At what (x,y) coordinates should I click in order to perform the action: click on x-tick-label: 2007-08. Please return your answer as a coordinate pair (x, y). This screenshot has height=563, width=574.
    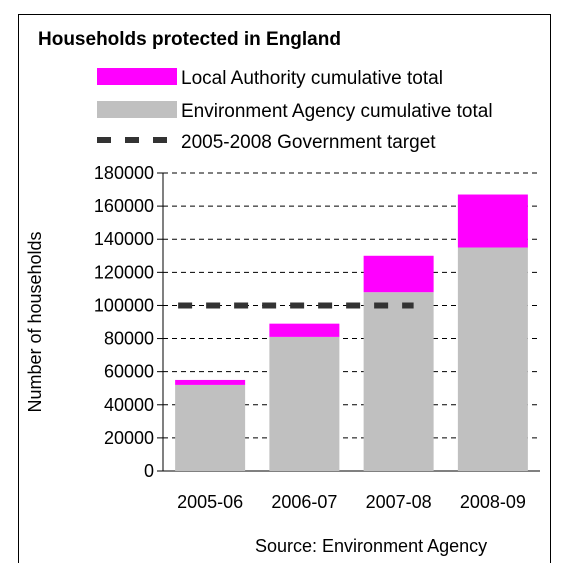
    Looking at the image, I should click on (399, 502).